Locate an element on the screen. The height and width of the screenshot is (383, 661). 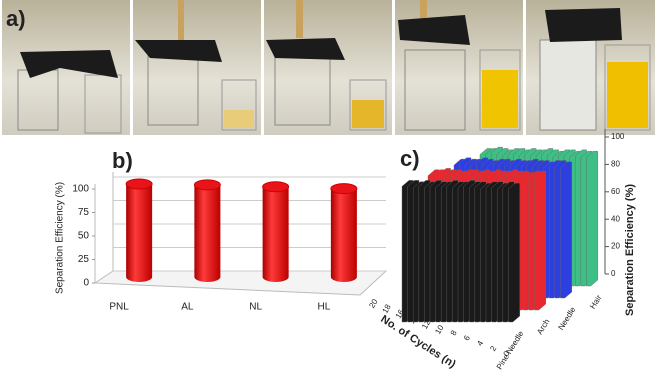
x-tick-label: 10 is located at coordinates (439, 329).